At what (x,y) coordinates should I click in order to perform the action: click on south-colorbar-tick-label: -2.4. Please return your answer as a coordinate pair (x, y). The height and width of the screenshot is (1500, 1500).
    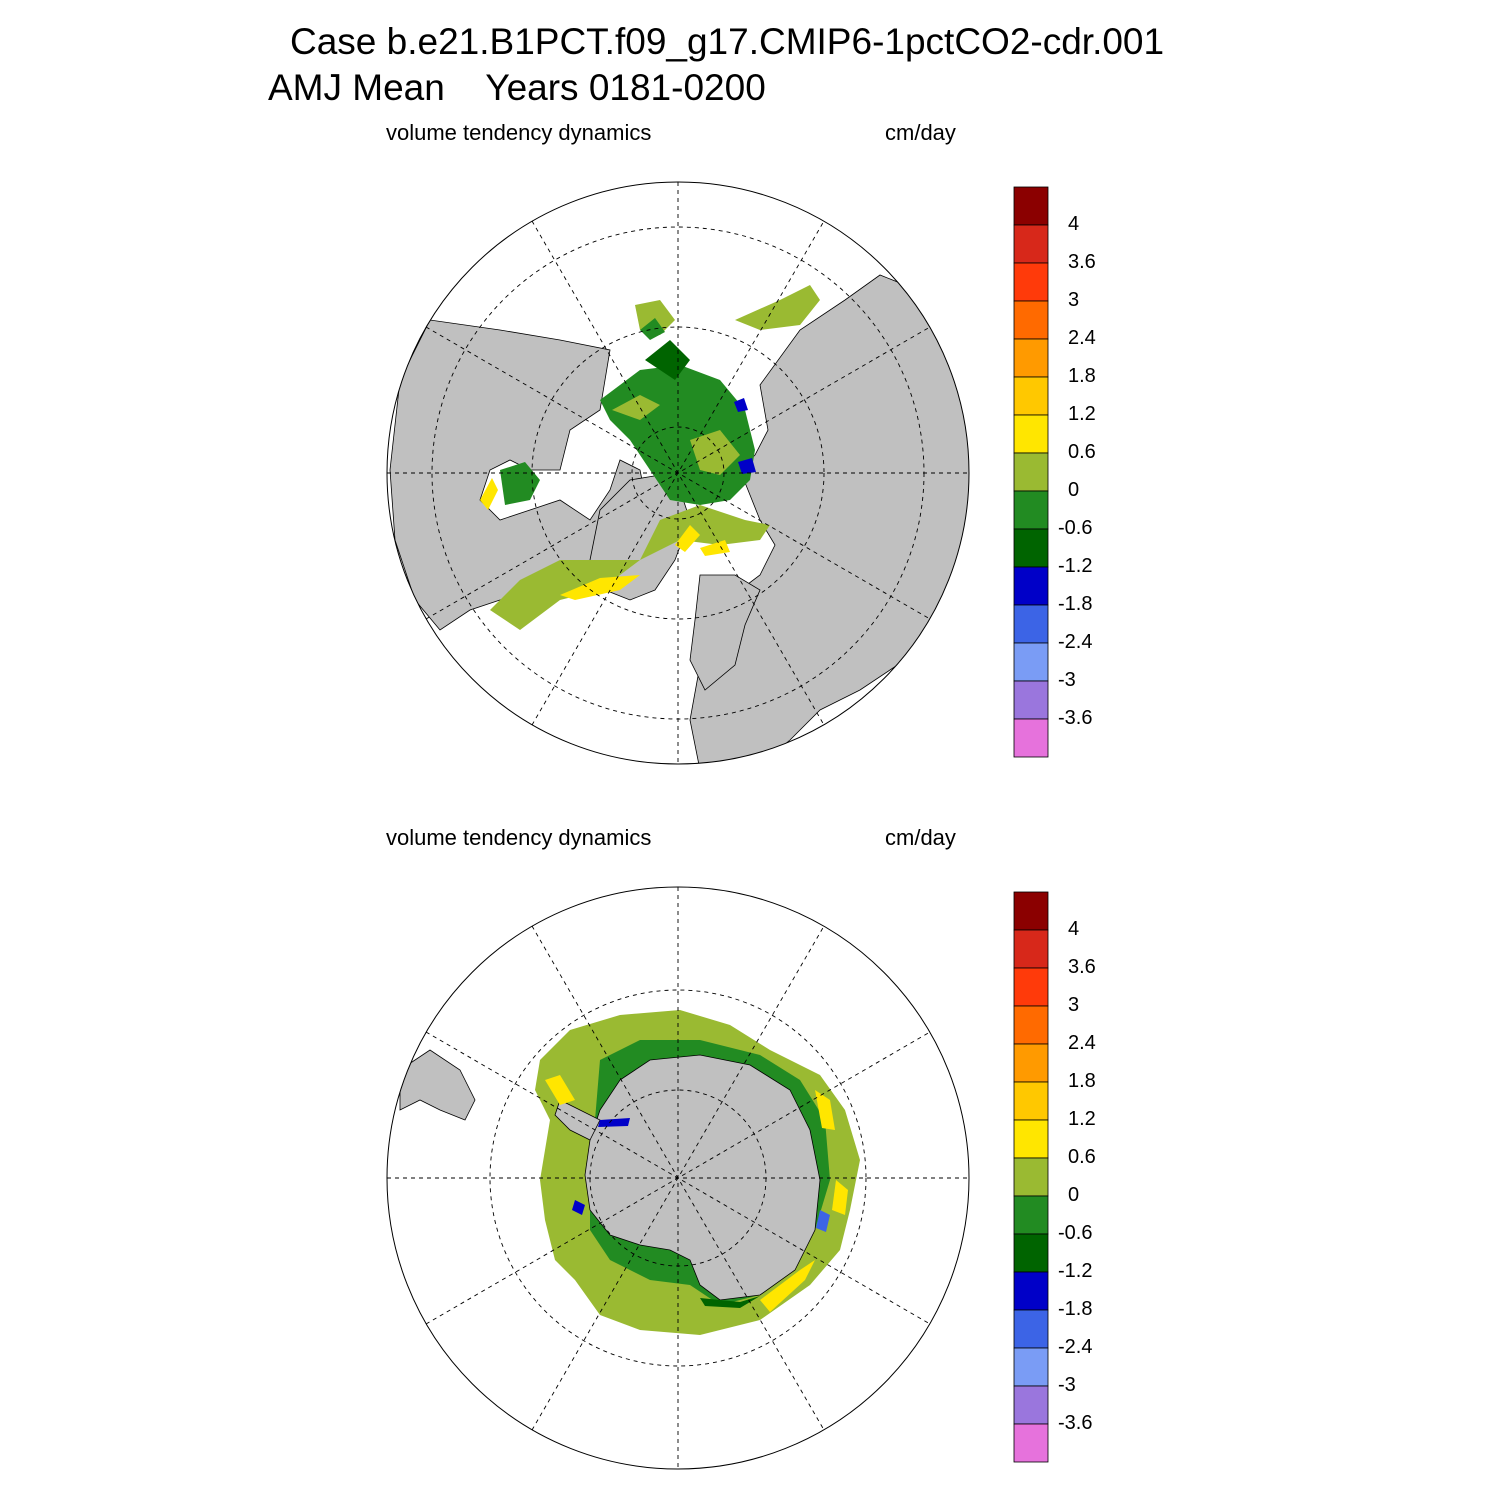
    Looking at the image, I should click on (1075, 1347).